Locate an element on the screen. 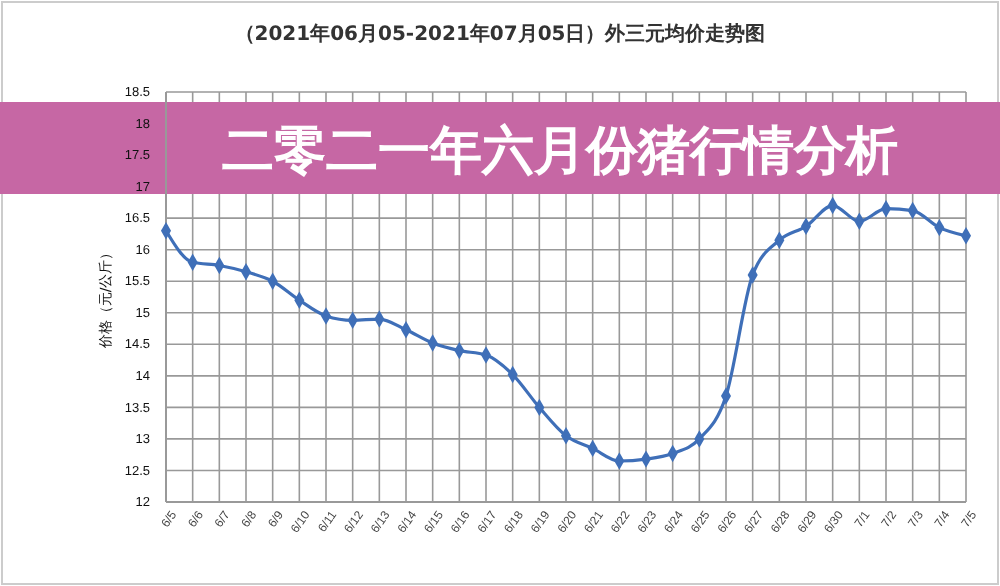 The height and width of the screenshot is (586, 1000). chart-title: （2021年06月05-2021年07月05日）外三元均价走势图 is located at coordinates (500, 34).